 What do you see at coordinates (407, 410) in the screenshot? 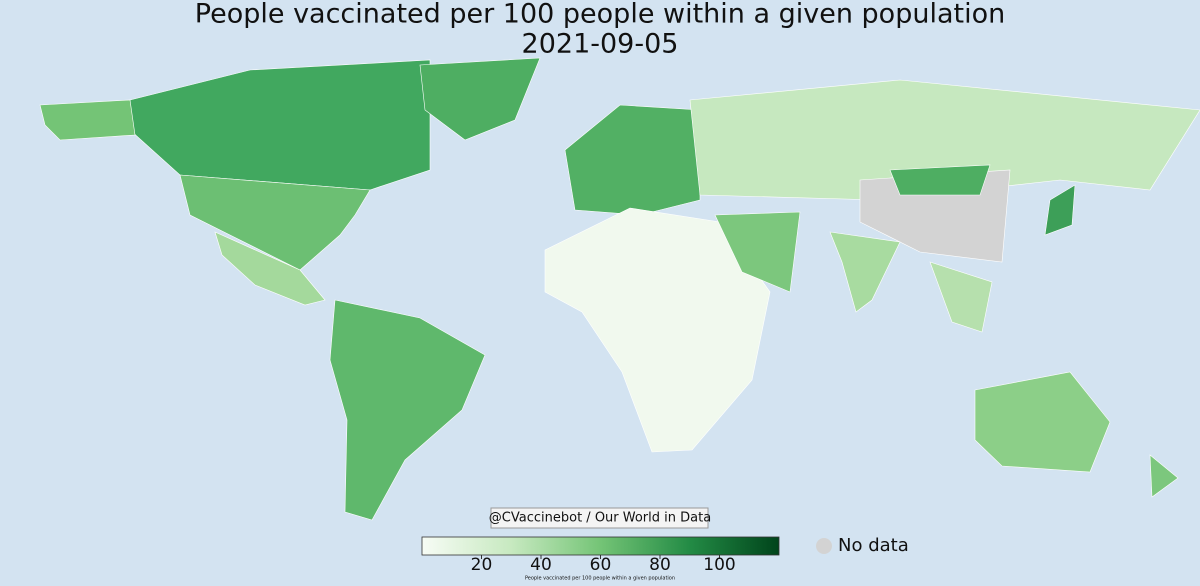
I see `south-america` at bounding box center [407, 410].